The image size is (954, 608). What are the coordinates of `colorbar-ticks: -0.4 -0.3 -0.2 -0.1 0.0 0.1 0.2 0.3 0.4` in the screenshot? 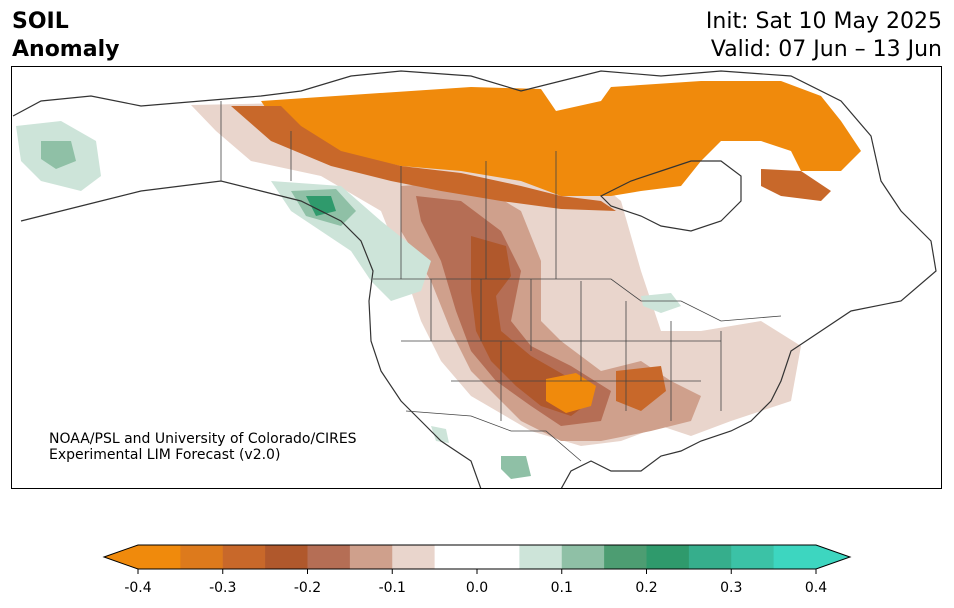 It's located at (475, 582).